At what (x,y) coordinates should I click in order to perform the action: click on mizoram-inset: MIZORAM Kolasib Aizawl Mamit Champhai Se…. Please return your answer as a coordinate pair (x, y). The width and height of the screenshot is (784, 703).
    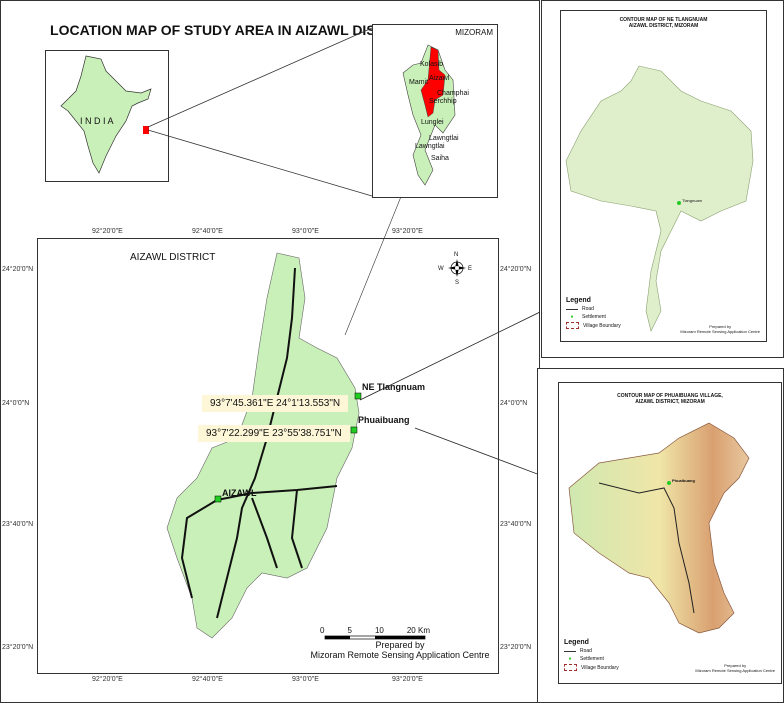
    Looking at the image, I should click on (435, 111).